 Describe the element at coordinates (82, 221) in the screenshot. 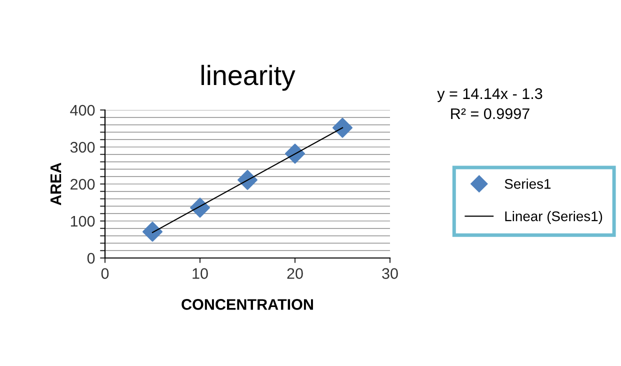

I see `y-tick-label: 100` at that location.